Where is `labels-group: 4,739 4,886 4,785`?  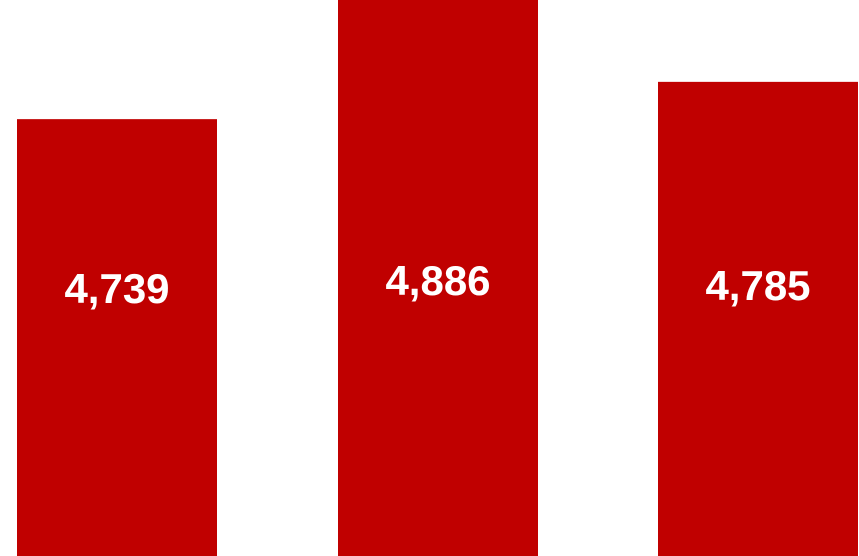 labels-group: 4,739 4,886 4,785 is located at coordinates (437, 284).